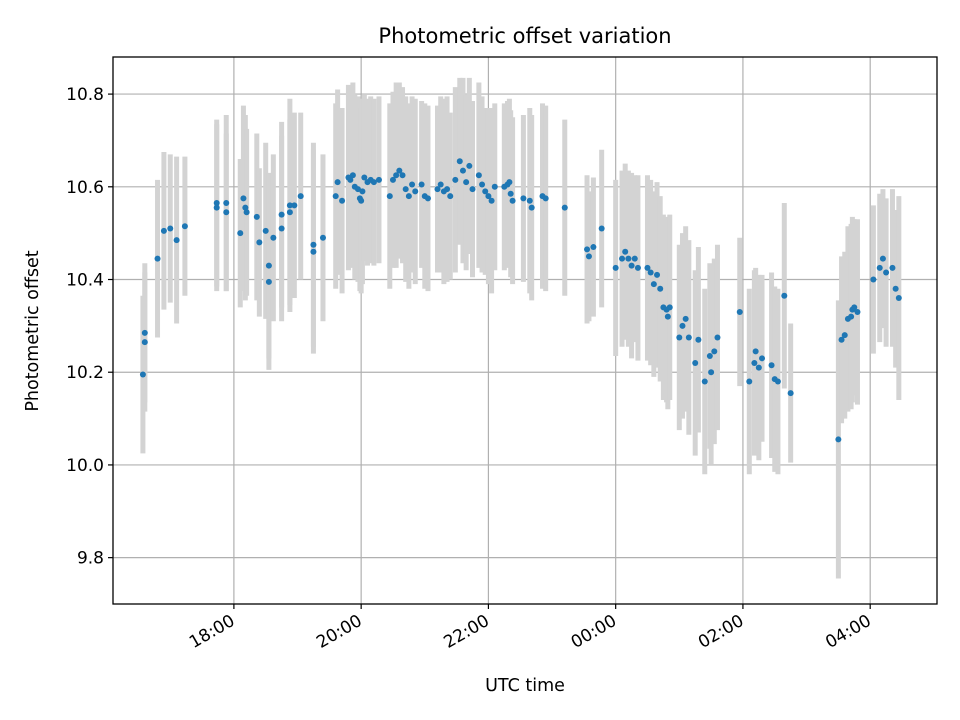 Image resolution: width=960 pixels, height=720 pixels. Describe the element at coordinates (85, 281) in the screenshot. I see `y-tick-label: 10.4` at that location.